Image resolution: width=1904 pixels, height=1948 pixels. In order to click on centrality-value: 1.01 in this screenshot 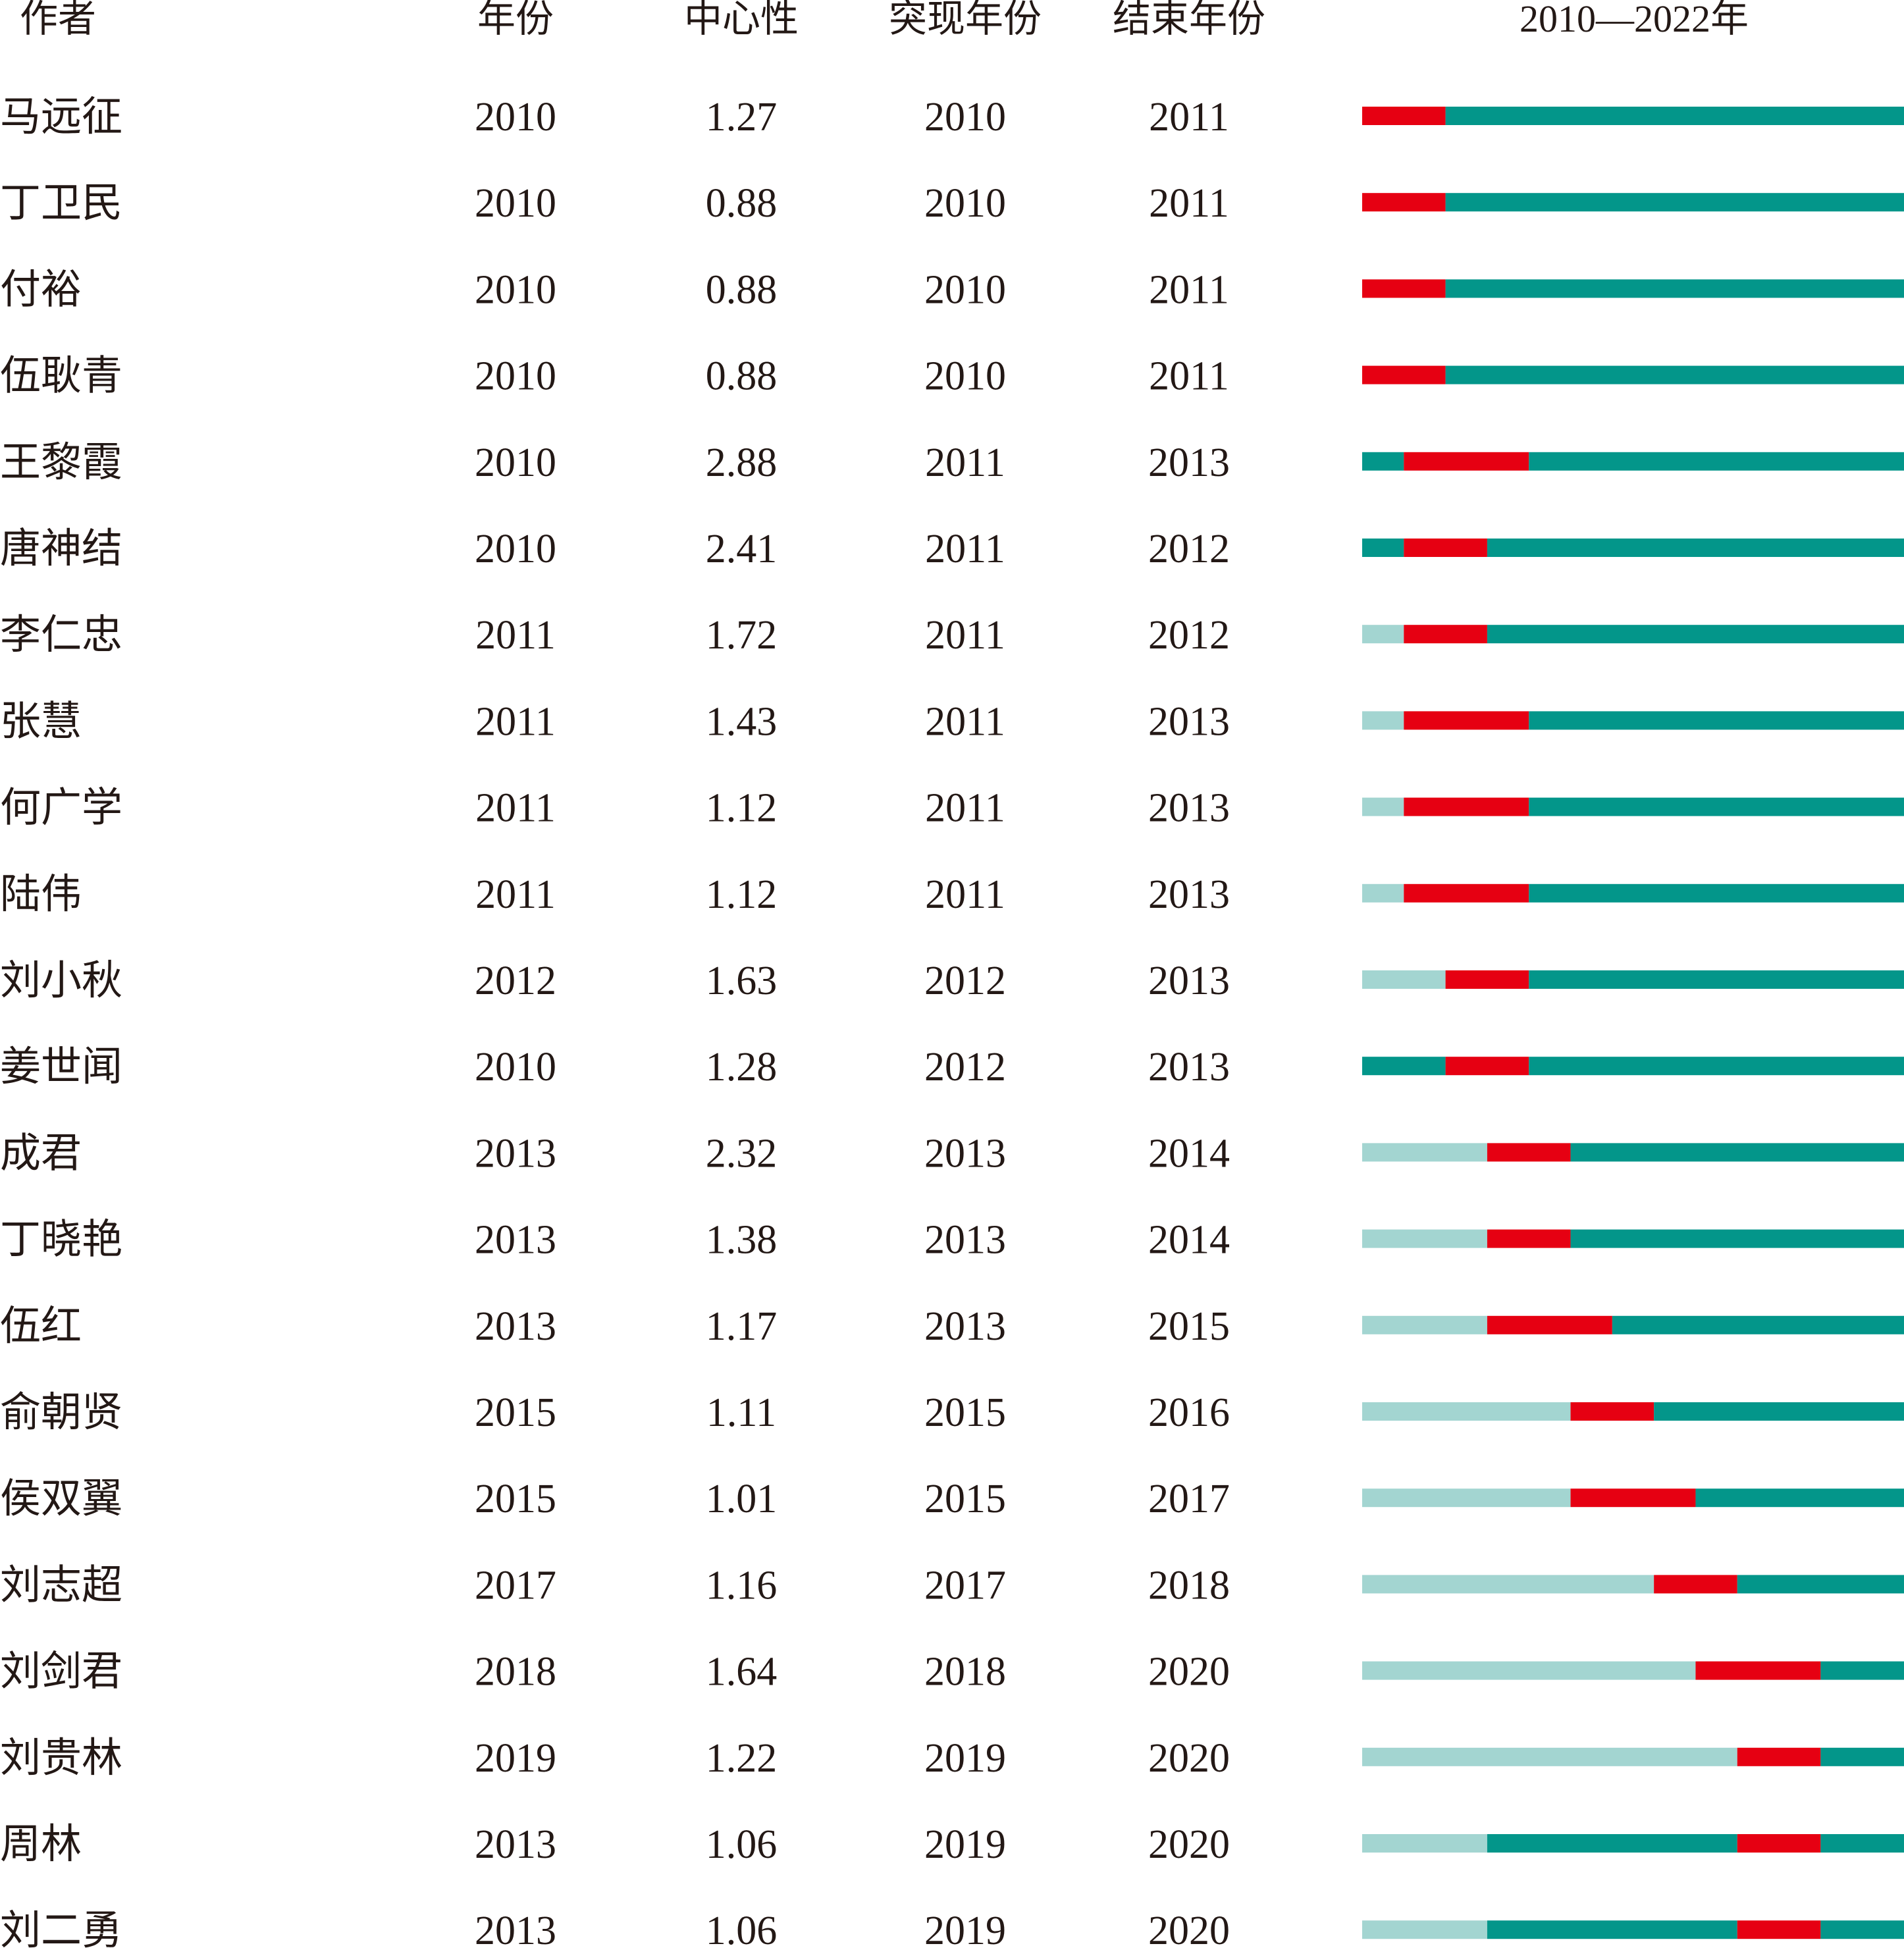, I will do `click(742, 1499)`.